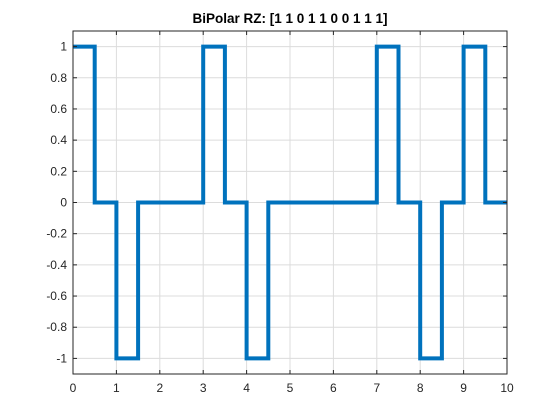  I want to click on y-tick-label: 0.4, so click(58, 140).